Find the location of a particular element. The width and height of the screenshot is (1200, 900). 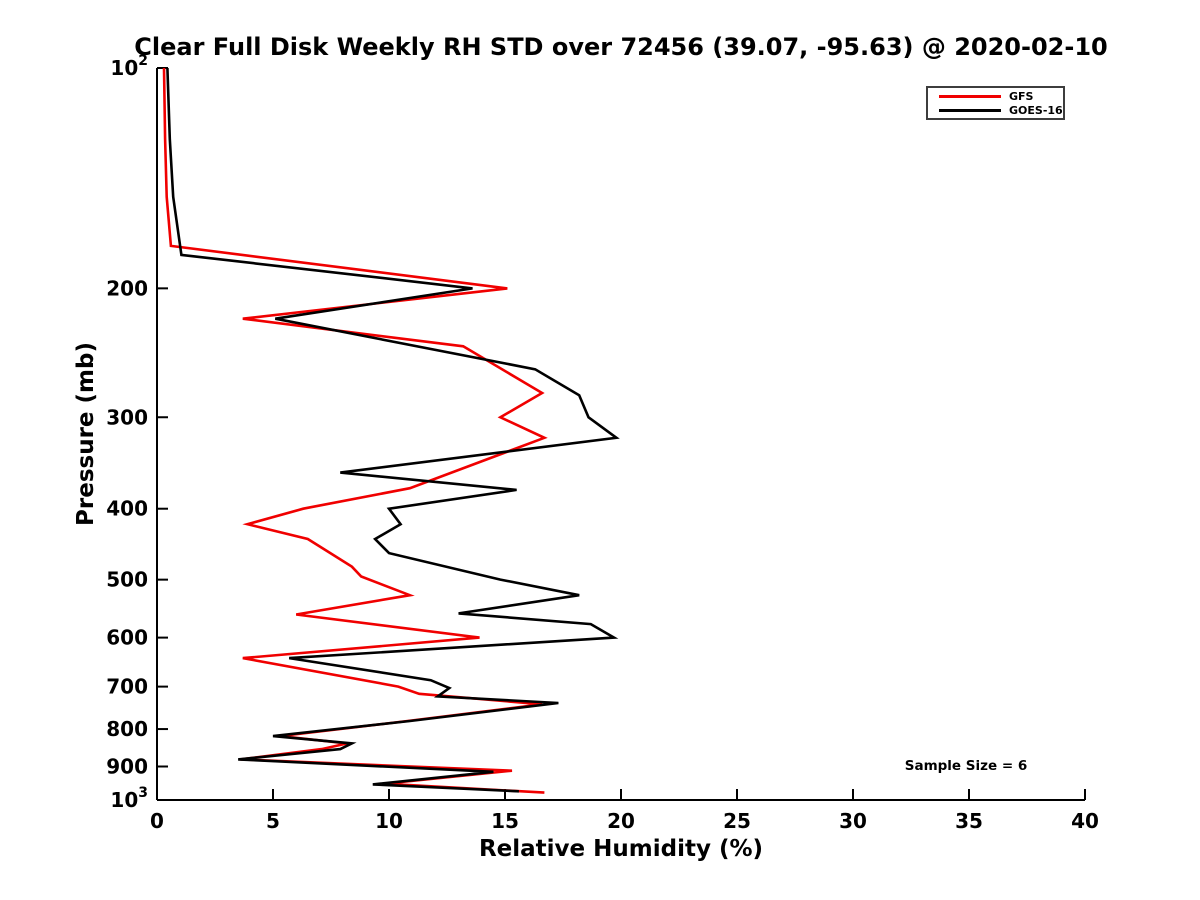

x-tick-label: 25 is located at coordinates (737, 821).